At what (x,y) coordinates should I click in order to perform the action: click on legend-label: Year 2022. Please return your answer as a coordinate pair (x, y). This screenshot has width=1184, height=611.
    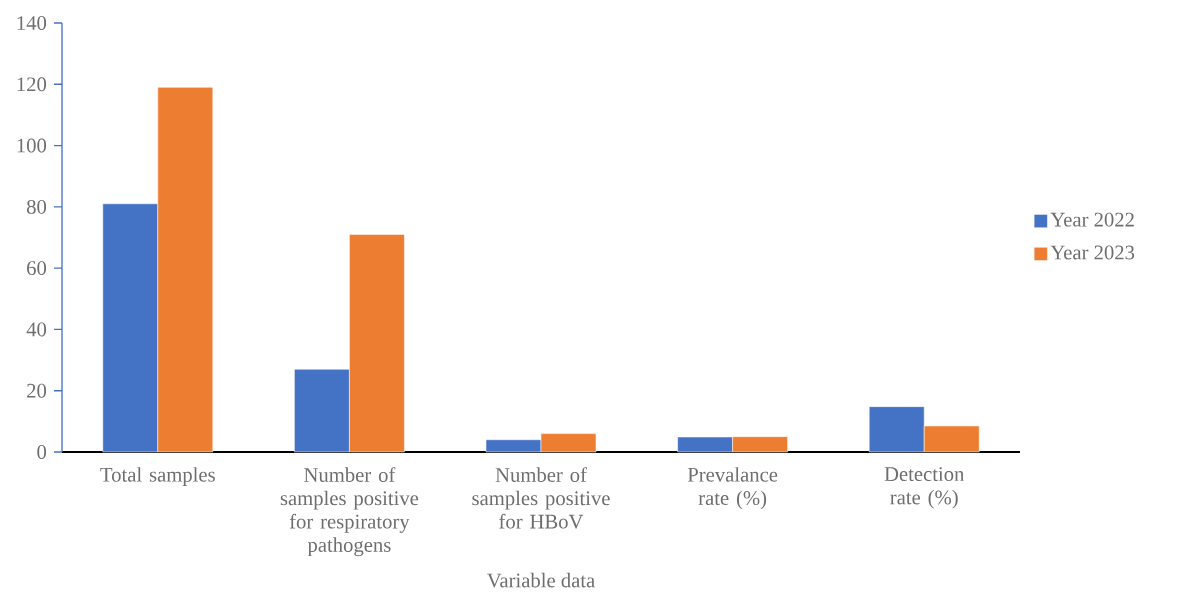
    Looking at the image, I should click on (1092, 219).